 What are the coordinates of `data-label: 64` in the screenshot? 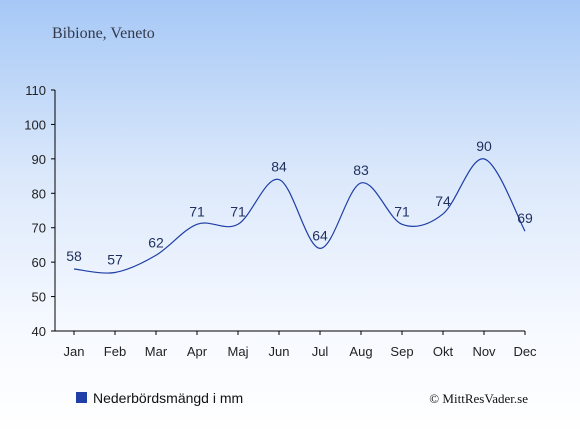 It's located at (320, 235).